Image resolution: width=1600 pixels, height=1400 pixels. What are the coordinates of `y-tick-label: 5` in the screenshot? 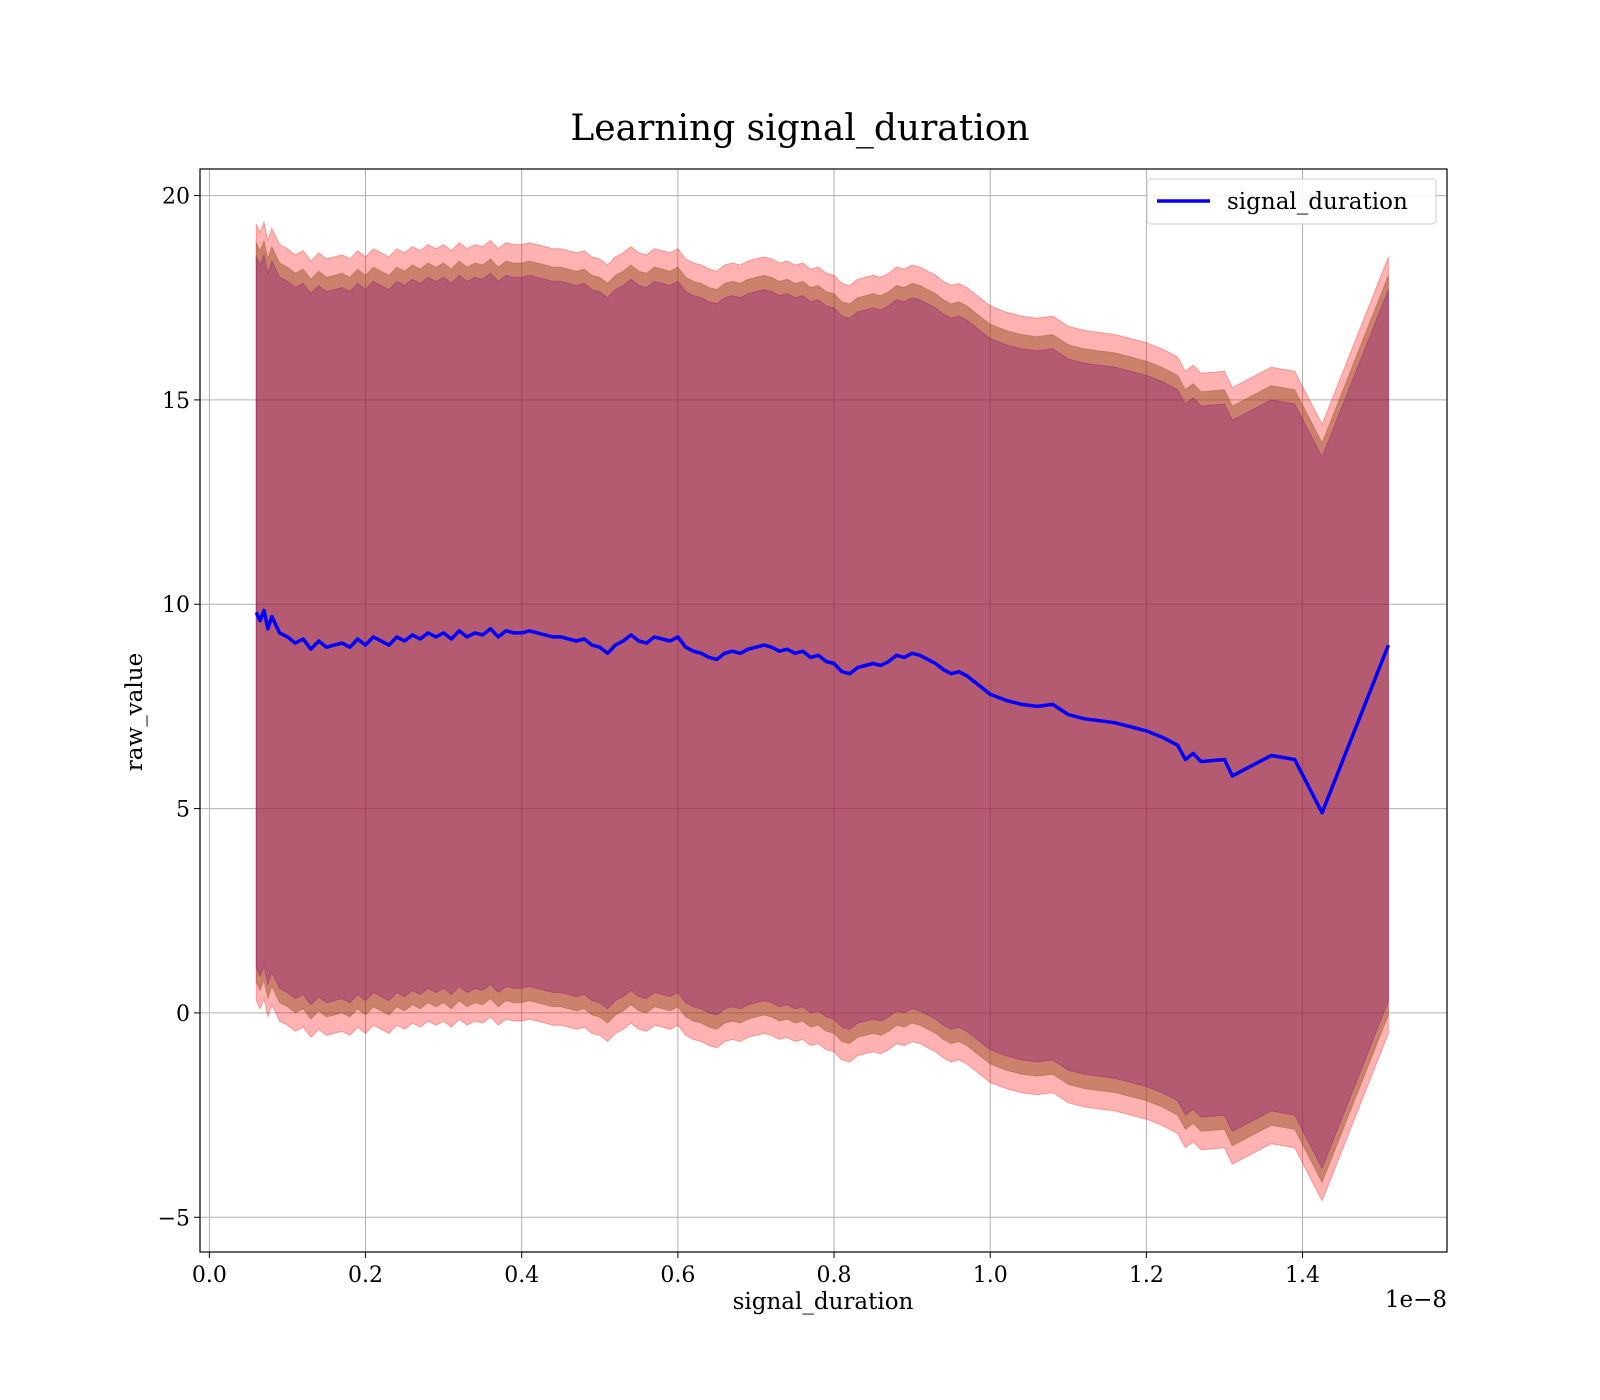 It's located at (183, 810).